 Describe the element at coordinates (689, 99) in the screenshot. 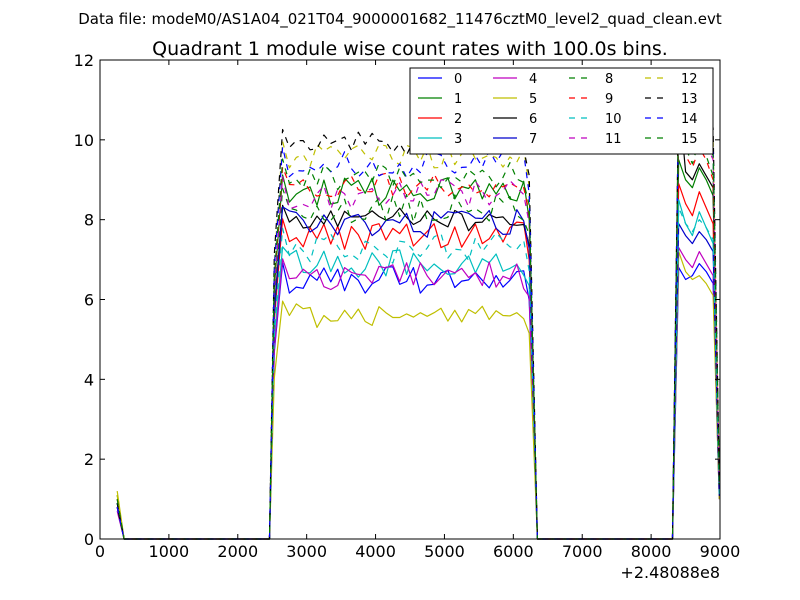

I see `legend-label-13: 13` at that location.